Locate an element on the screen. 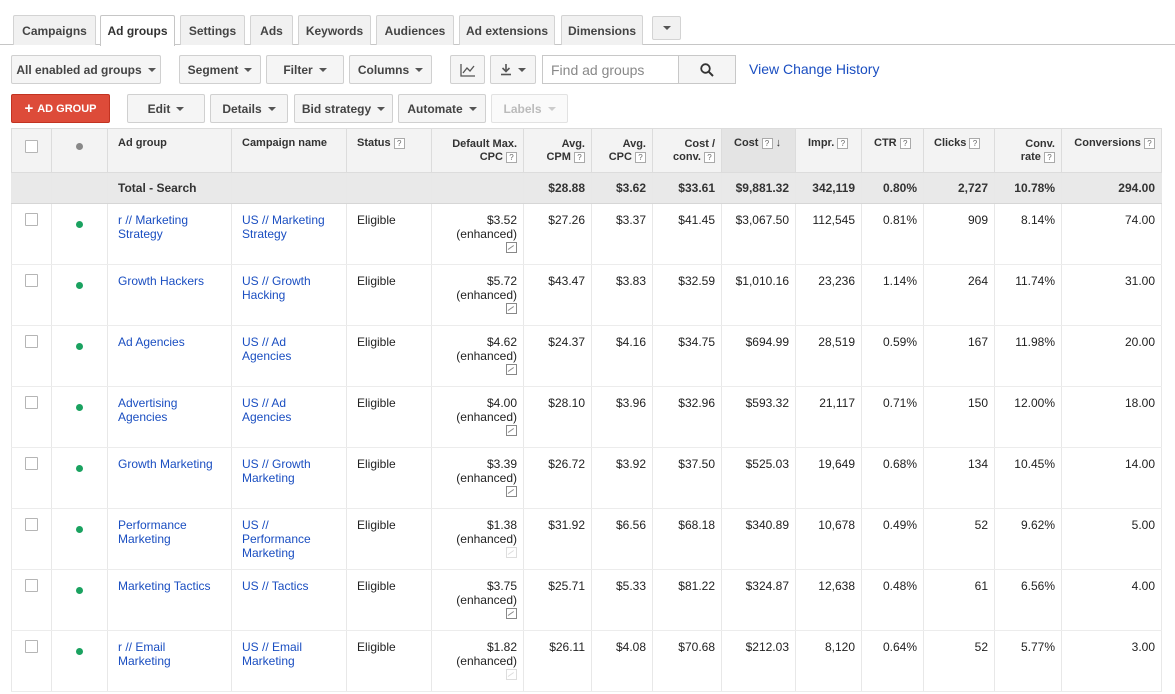 Image resolution: width=1175 pixels, height=694 pixels. ad-group-link: r // Marketing Strategy is located at coordinates (171, 227).